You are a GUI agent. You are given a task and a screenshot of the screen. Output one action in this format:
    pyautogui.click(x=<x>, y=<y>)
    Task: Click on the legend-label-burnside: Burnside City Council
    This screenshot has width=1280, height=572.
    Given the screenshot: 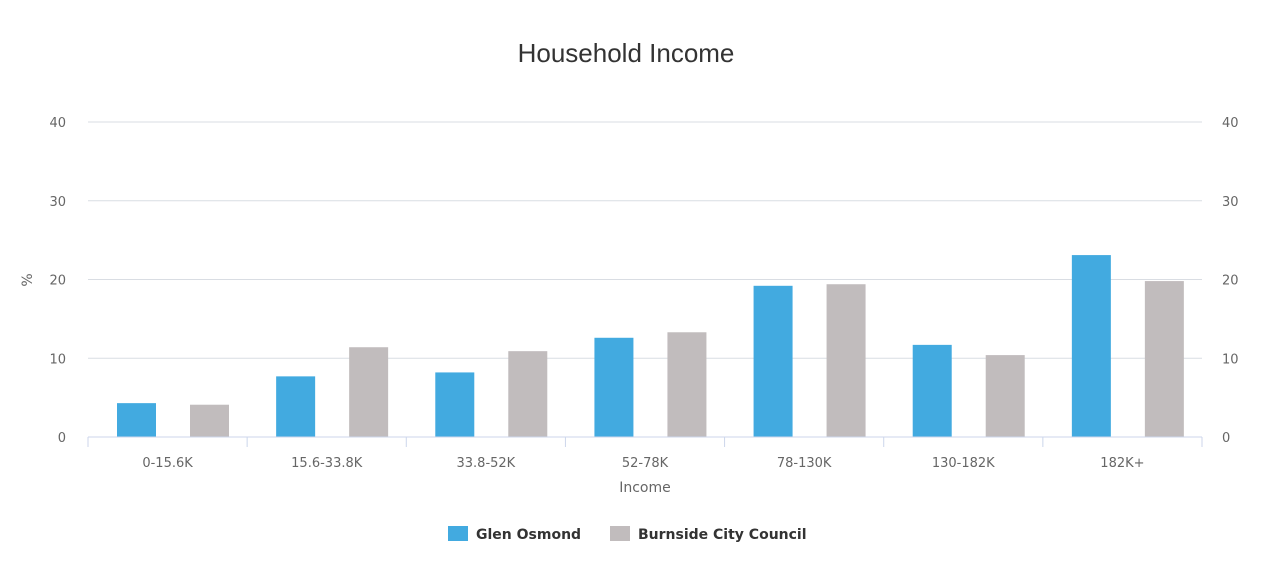 What is the action you would take?
    pyautogui.click(x=722, y=535)
    